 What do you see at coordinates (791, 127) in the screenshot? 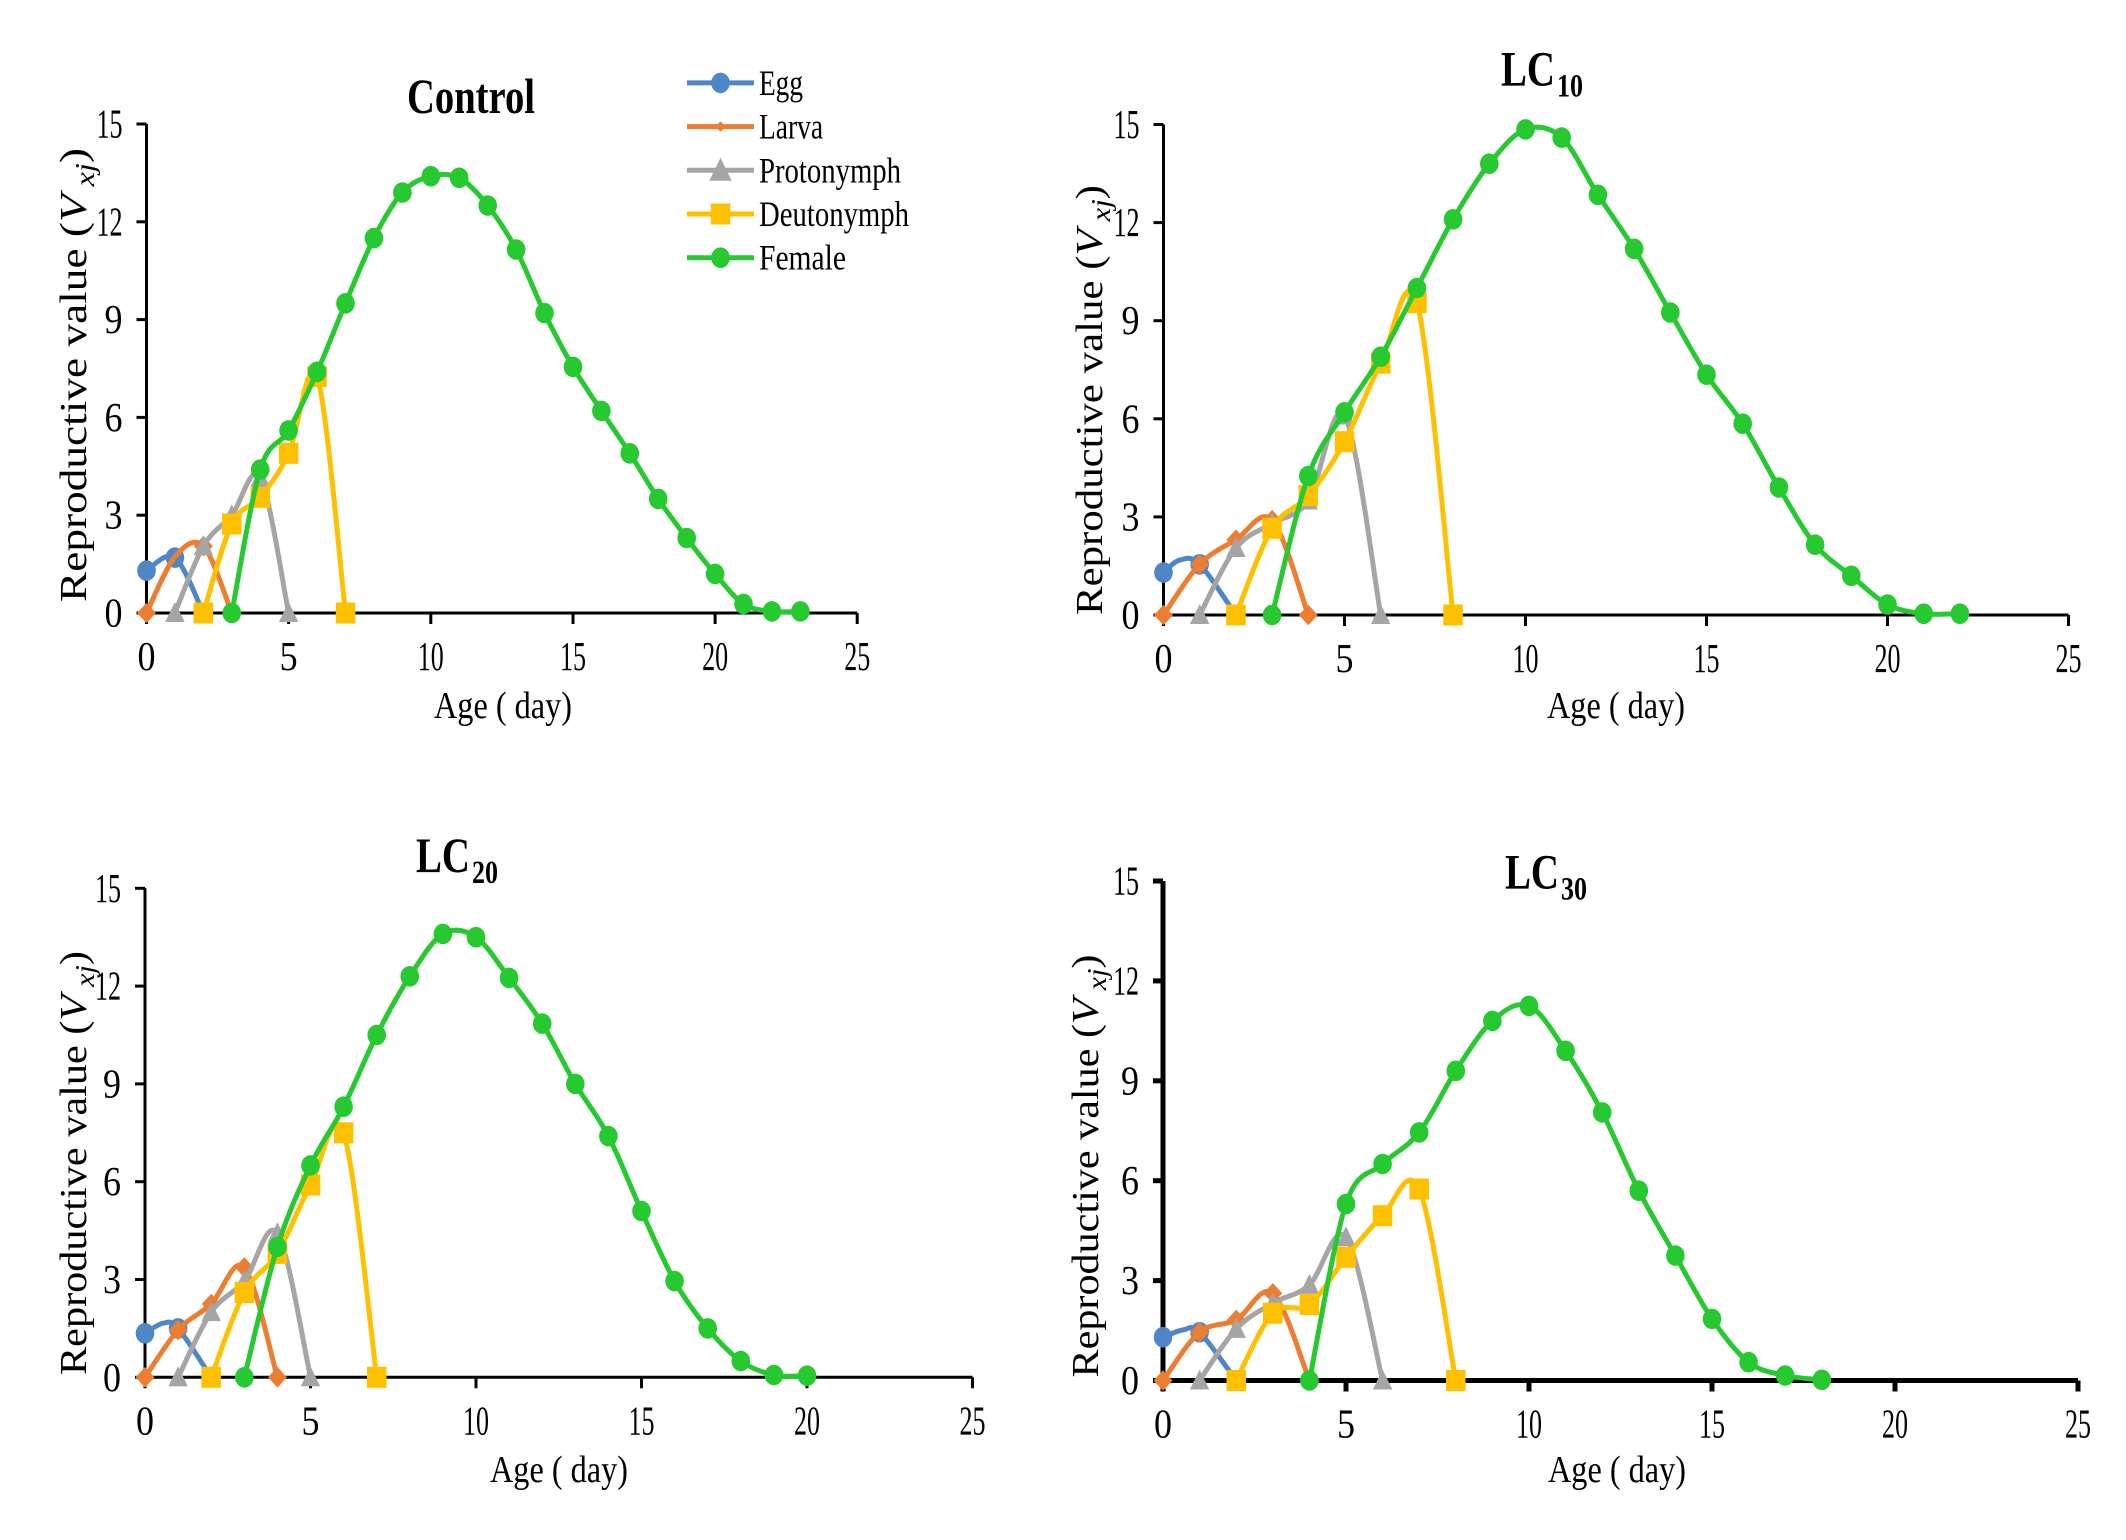
I see `svg-text: Larva` at bounding box center [791, 127].